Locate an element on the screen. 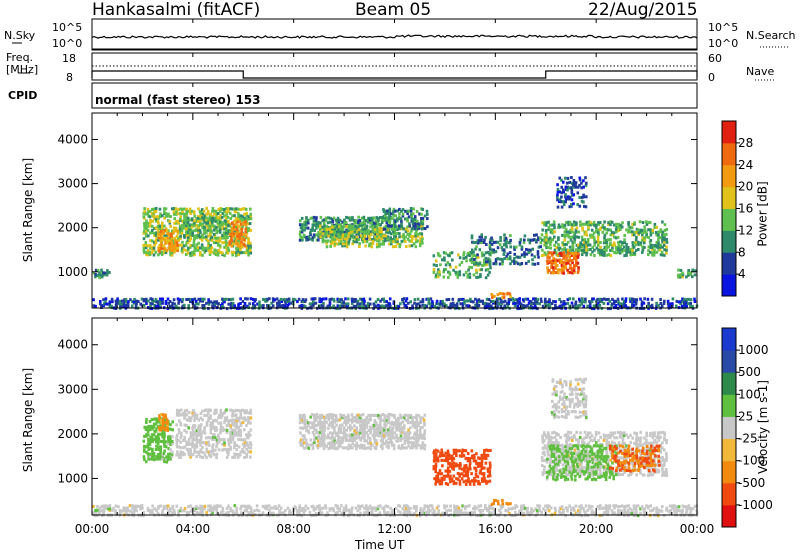  power-patch is located at coordinates (562, 263).